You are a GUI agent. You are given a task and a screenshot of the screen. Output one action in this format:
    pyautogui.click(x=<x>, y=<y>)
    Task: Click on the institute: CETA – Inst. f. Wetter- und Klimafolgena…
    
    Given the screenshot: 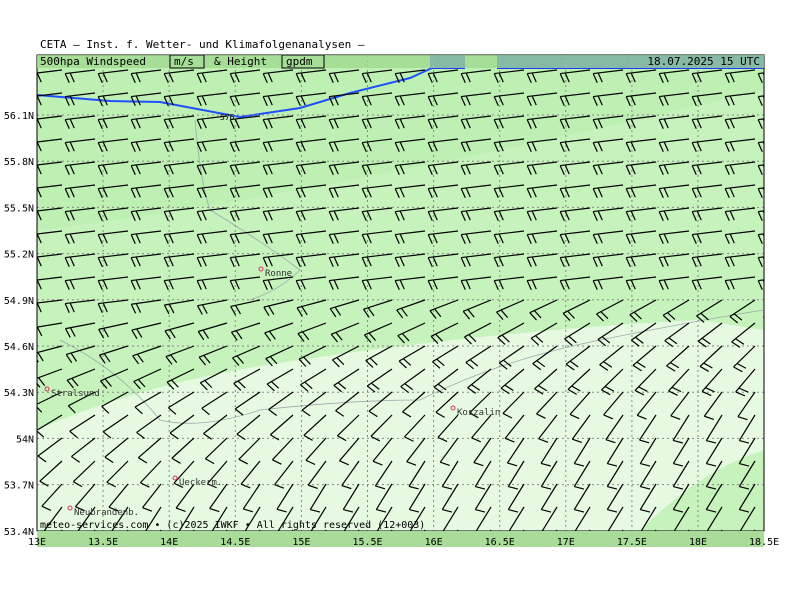 What is the action you would take?
    pyautogui.click(x=202, y=44)
    